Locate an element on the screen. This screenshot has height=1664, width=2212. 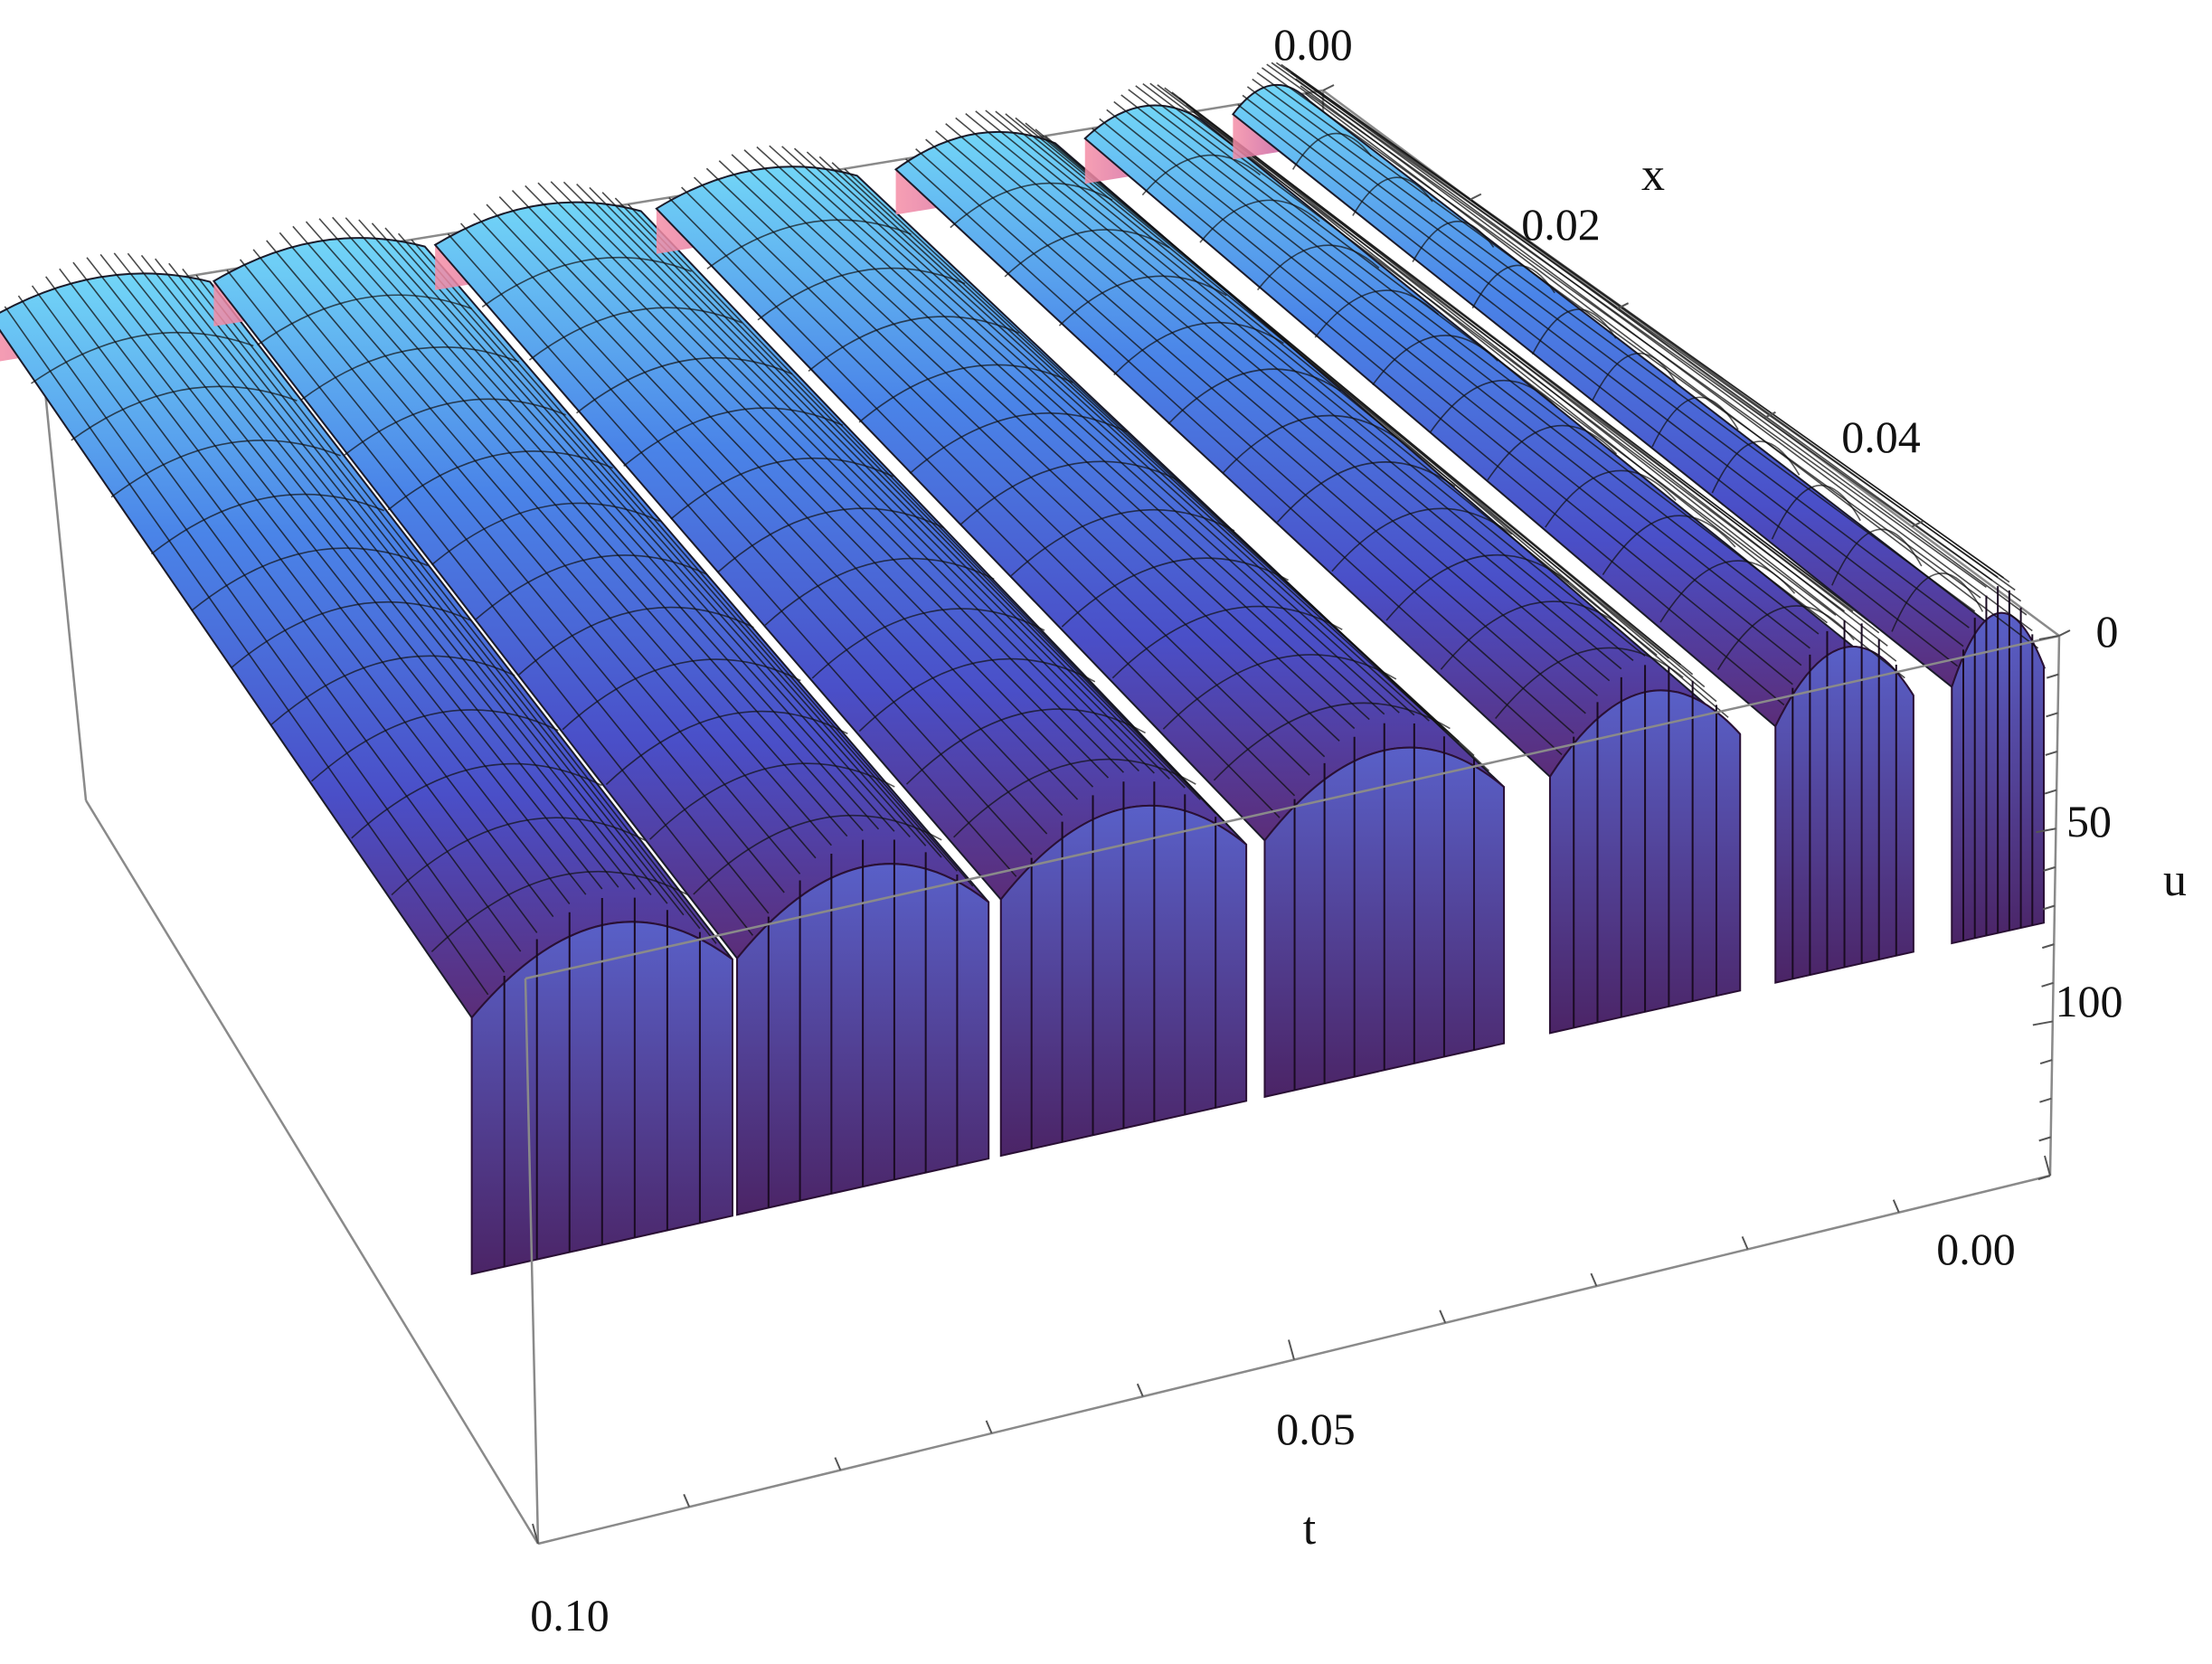
u-tick-label-0: 0 is located at coordinates (2107, 631).